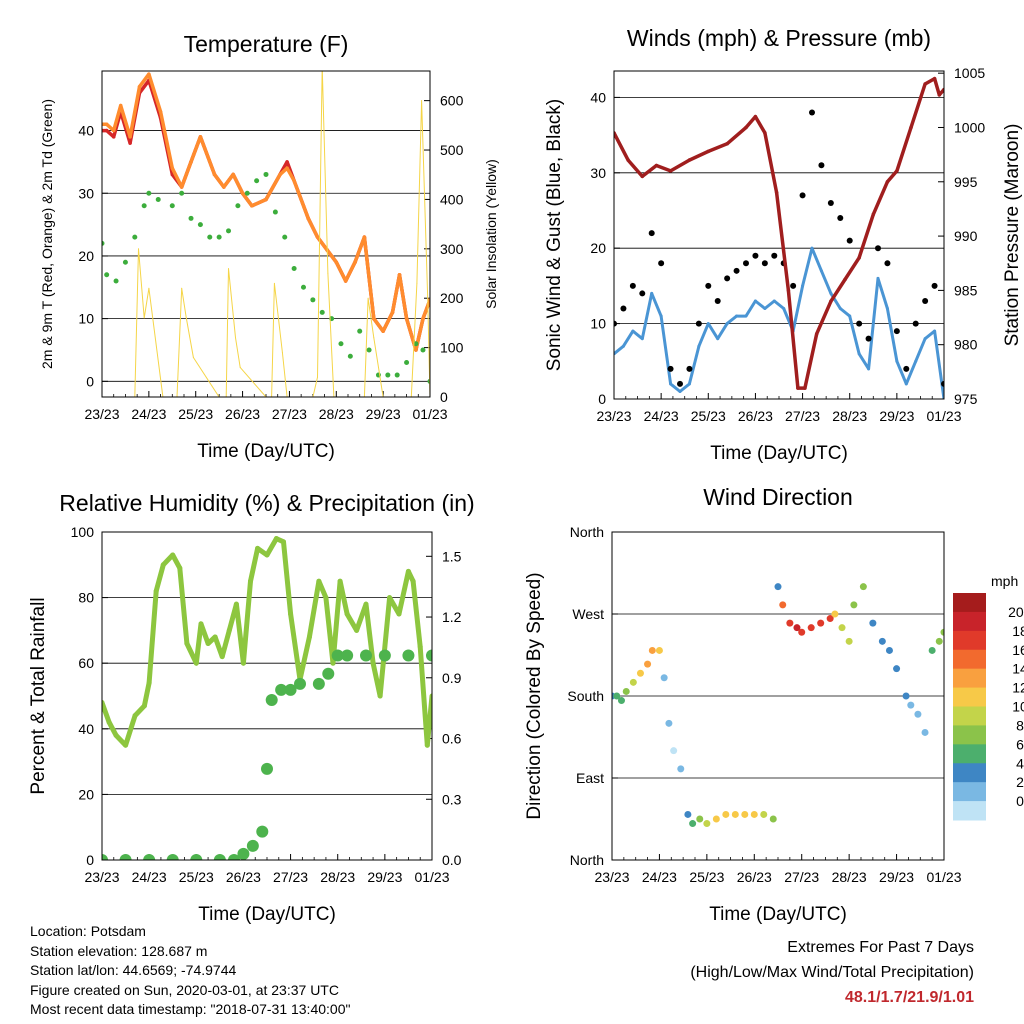 The image size is (1024, 1024). Describe the element at coordinates (101, 414) in the screenshot. I see `x-tick-label: 23/23` at that location.